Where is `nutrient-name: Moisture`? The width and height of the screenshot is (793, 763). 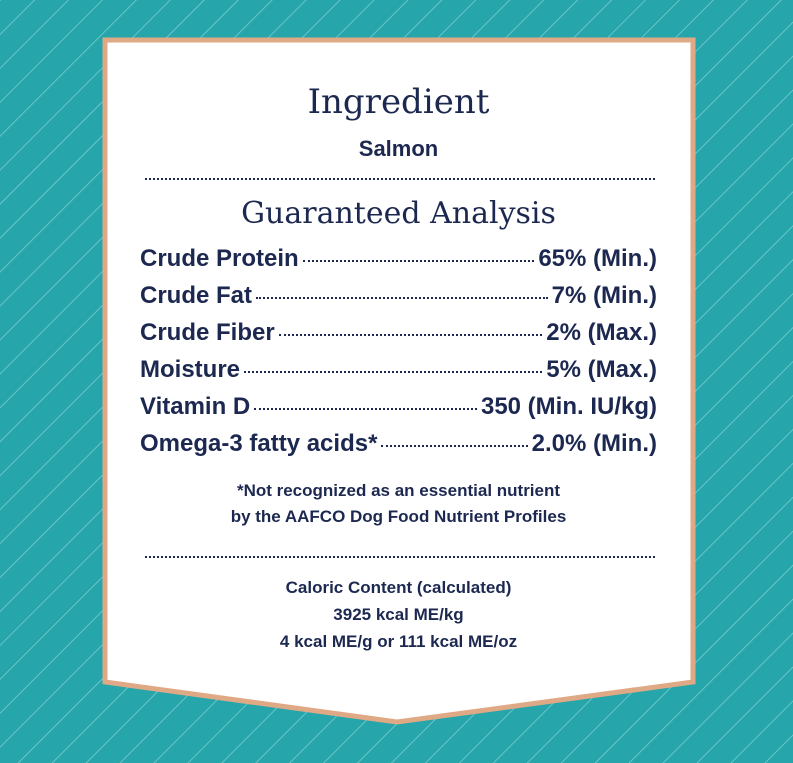 nutrient-name: Moisture is located at coordinates (190, 369).